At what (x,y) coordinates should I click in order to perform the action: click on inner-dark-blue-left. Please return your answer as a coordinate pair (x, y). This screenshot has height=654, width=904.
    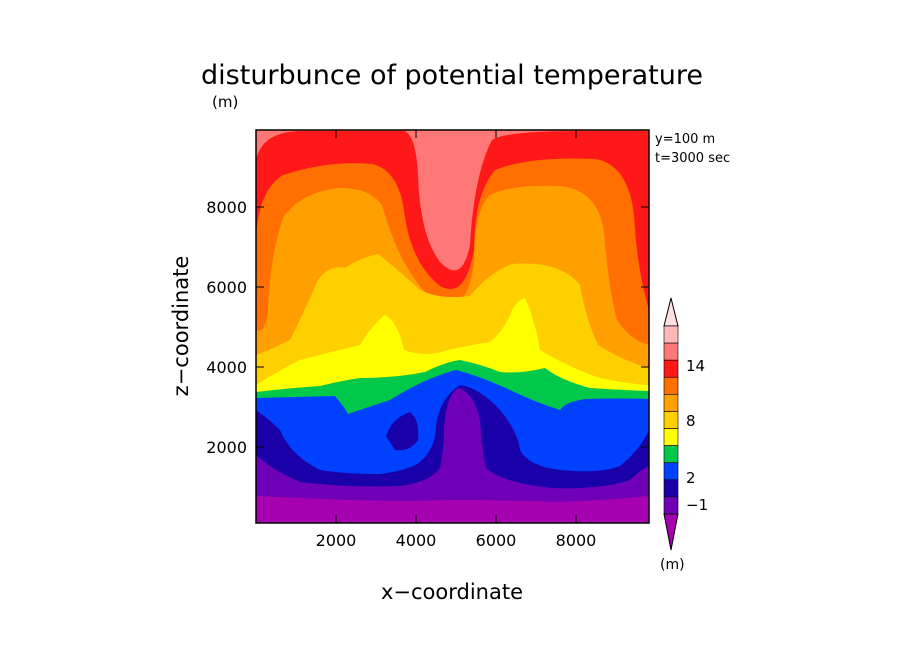
    Looking at the image, I should click on (402, 431).